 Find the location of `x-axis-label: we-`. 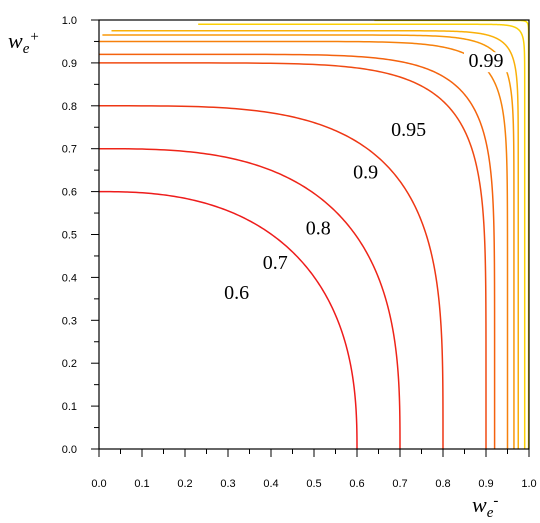

x-axis-label: we- is located at coordinates (485, 506).